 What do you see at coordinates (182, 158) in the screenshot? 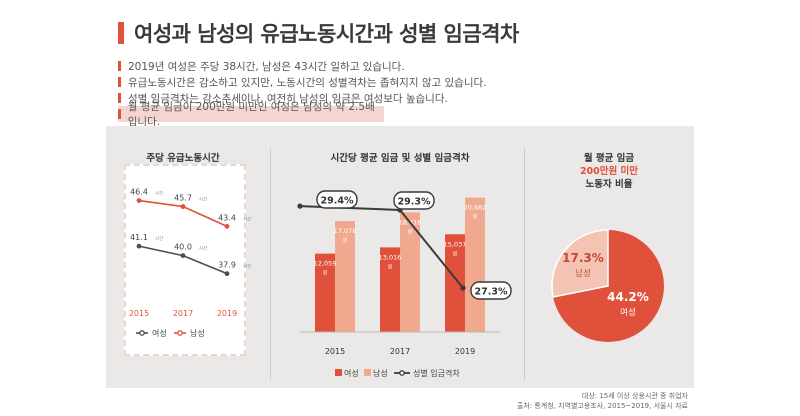
I see `line-chart-title: 주당 유급노동시간` at bounding box center [182, 158].